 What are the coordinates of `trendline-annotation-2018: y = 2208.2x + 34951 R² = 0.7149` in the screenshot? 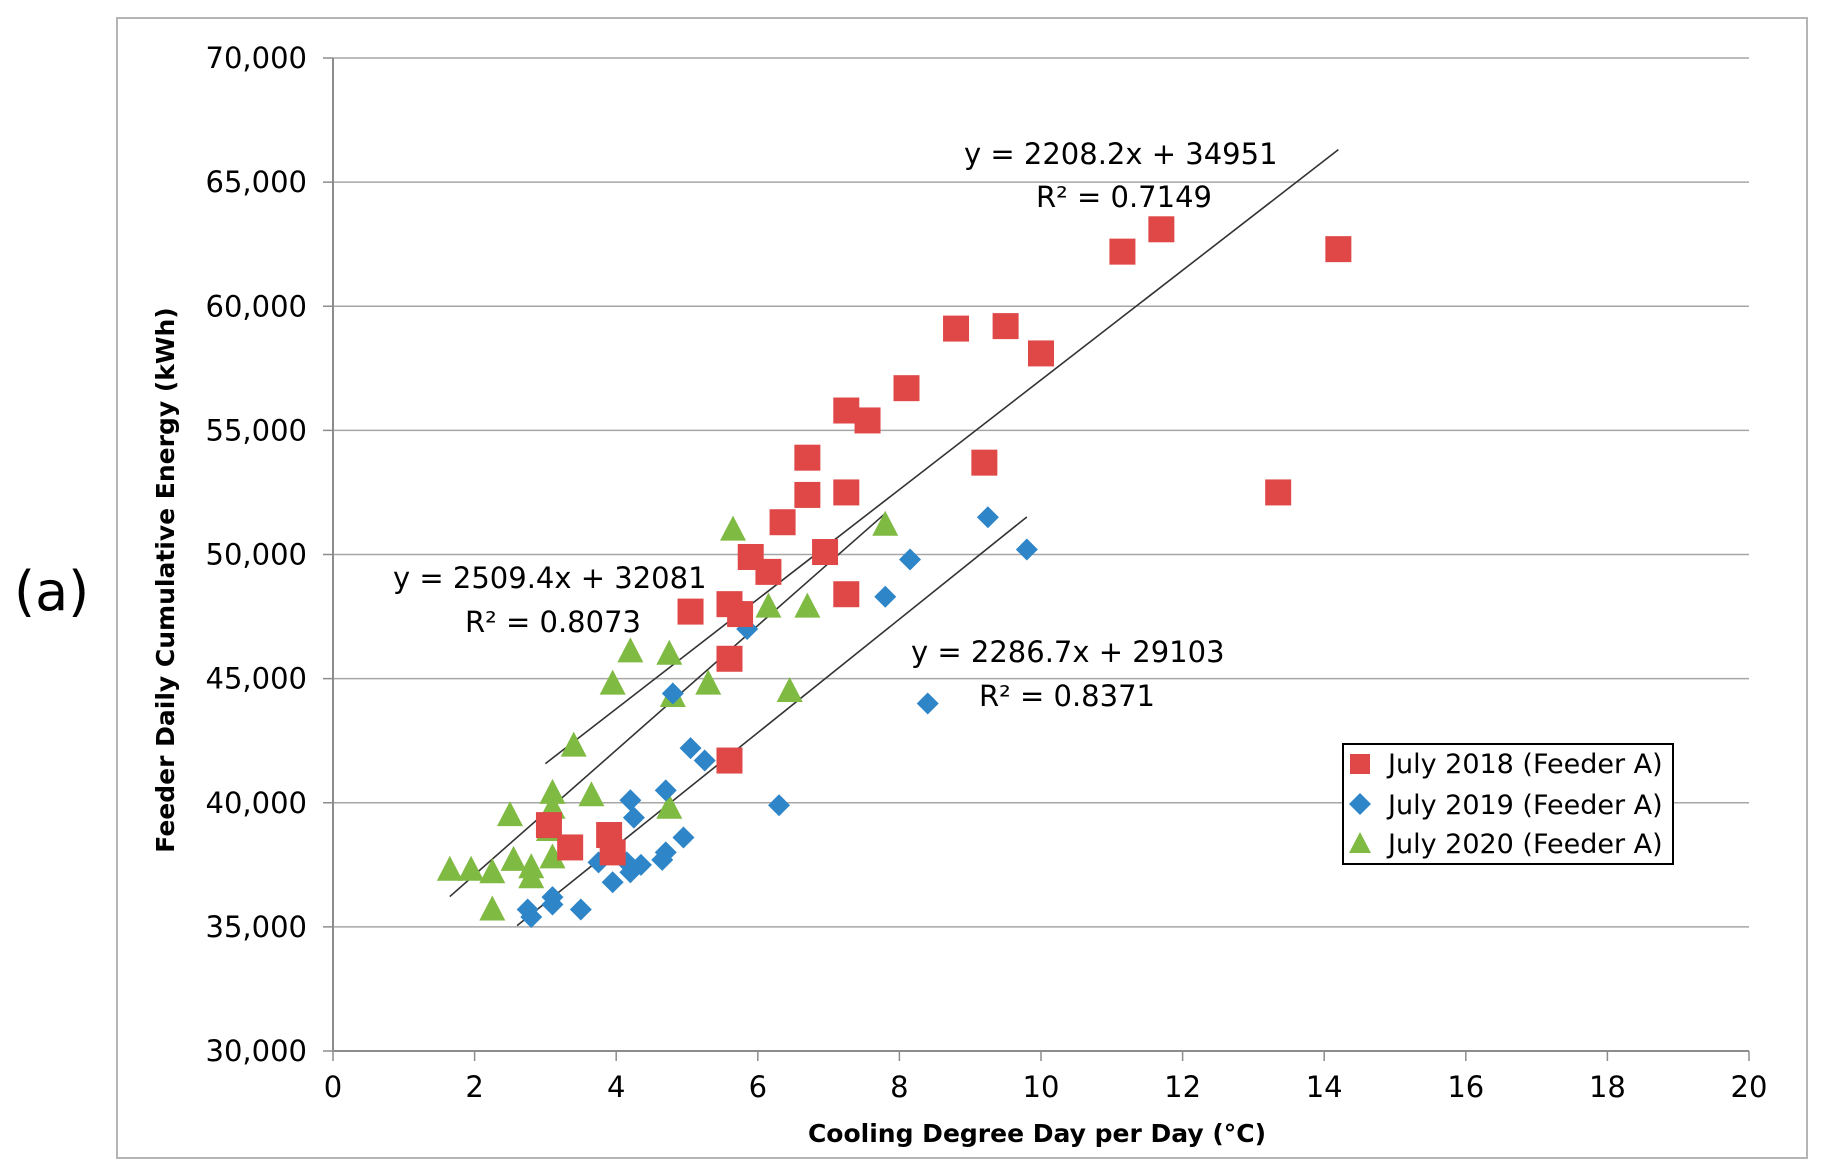 It's located at (1121, 175).